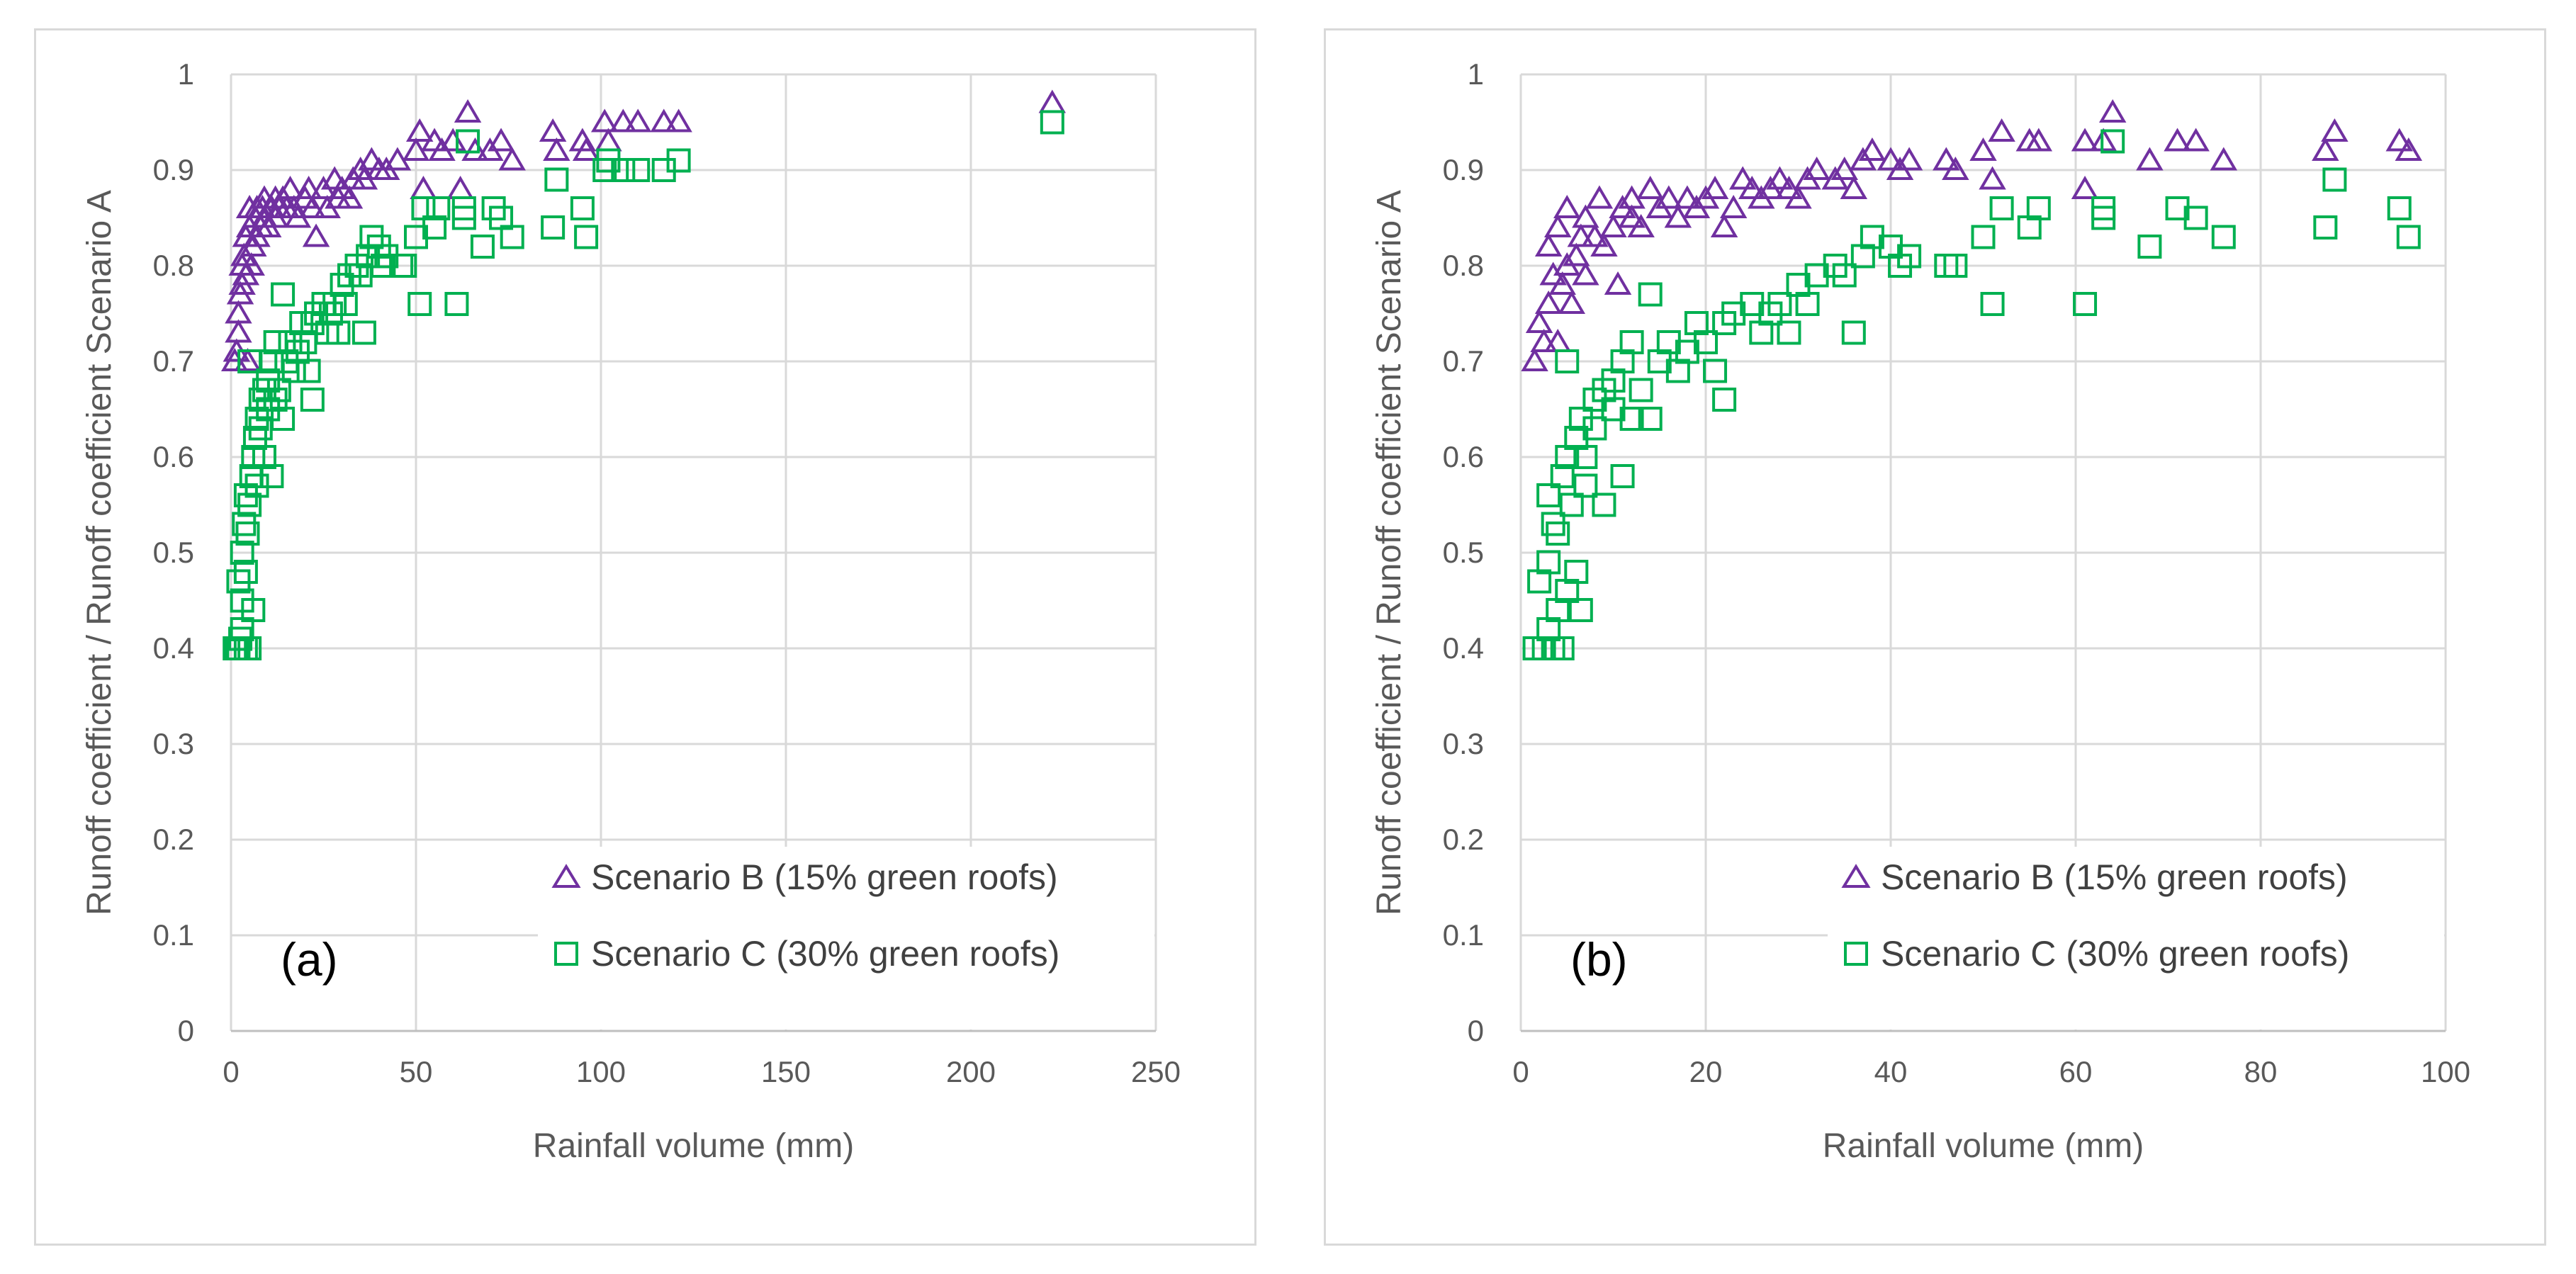 The image size is (2576, 1274). Describe the element at coordinates (971, 1071) in the screenshot. I see `x-tick-label: 200` at that location.